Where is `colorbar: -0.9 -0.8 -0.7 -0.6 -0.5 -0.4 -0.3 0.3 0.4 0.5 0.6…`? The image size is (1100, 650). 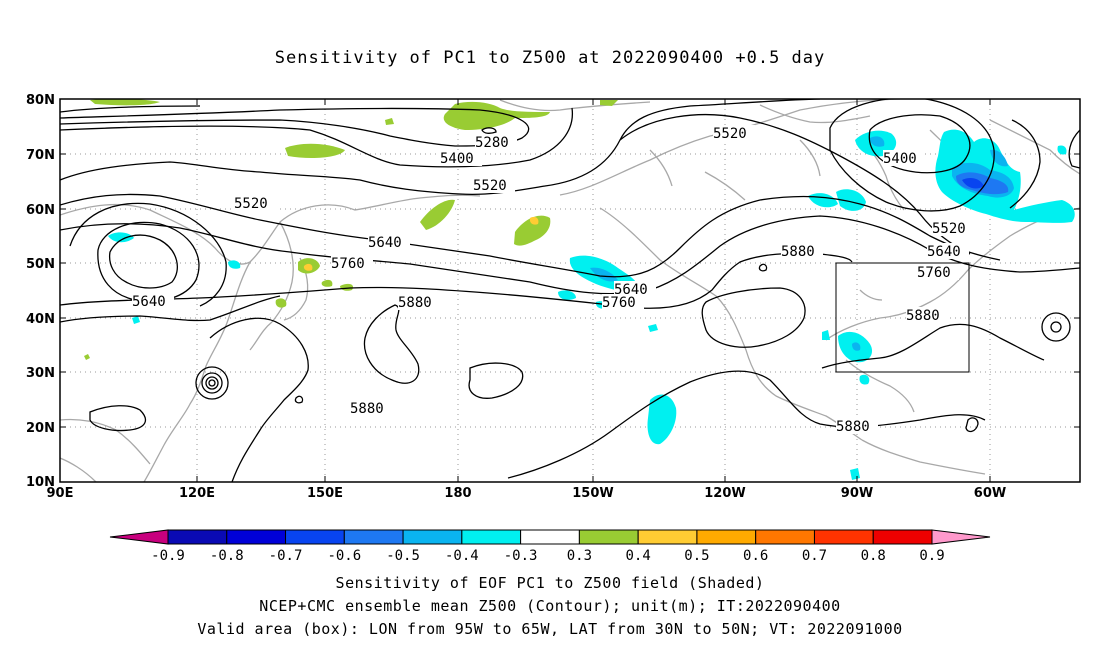
colorbar: -0.9 -0.8 -0.7 -0.6 -0.5 -0.4 -0.3 0.3 0.4 0.5 0.6… is located at coordinates (550, 546).